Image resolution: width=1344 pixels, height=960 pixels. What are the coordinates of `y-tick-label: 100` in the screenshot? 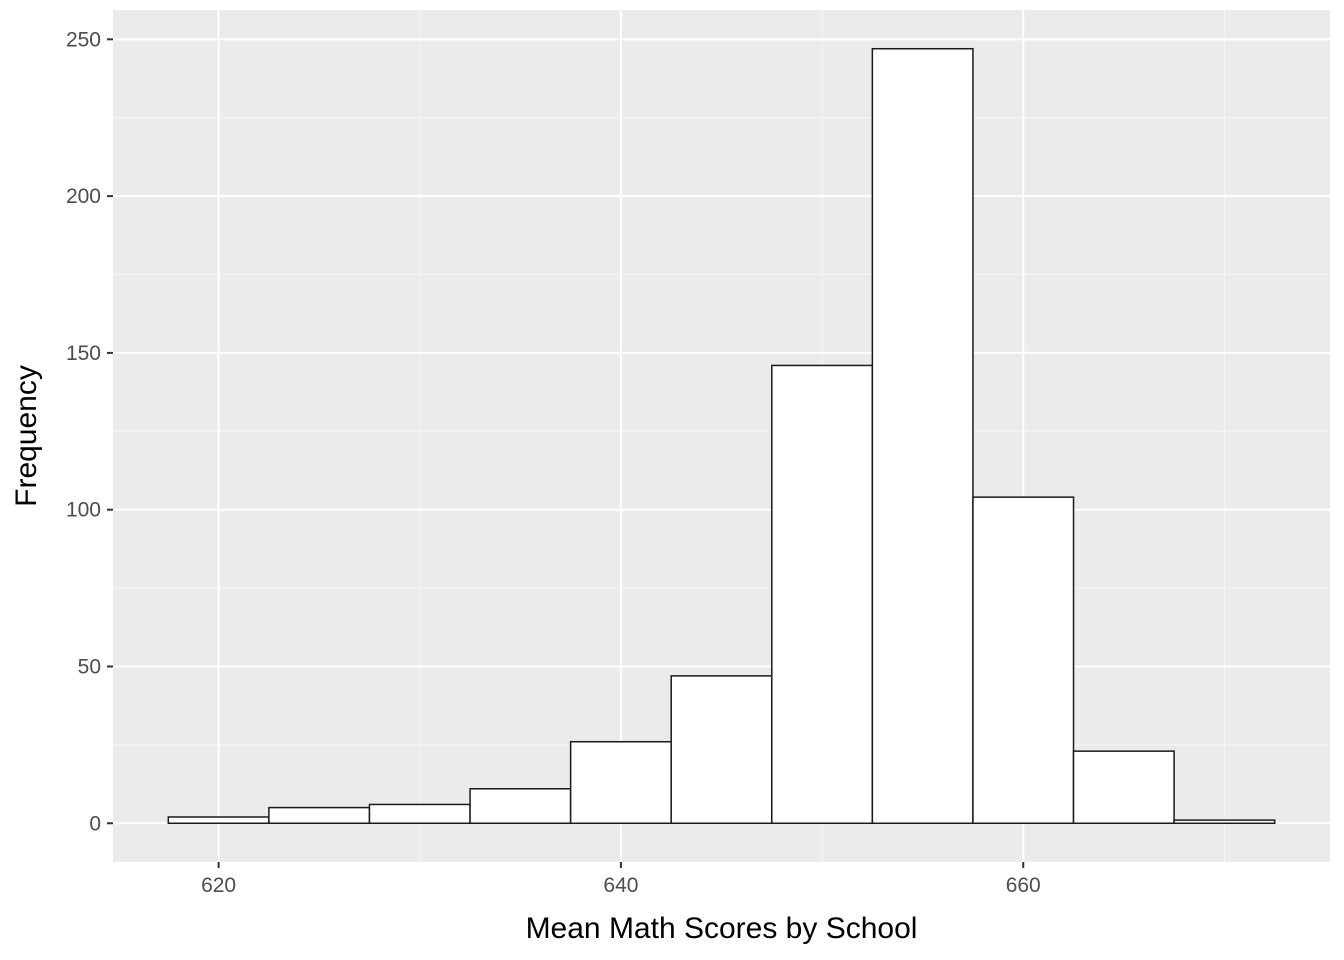 It's located at (83, 510).